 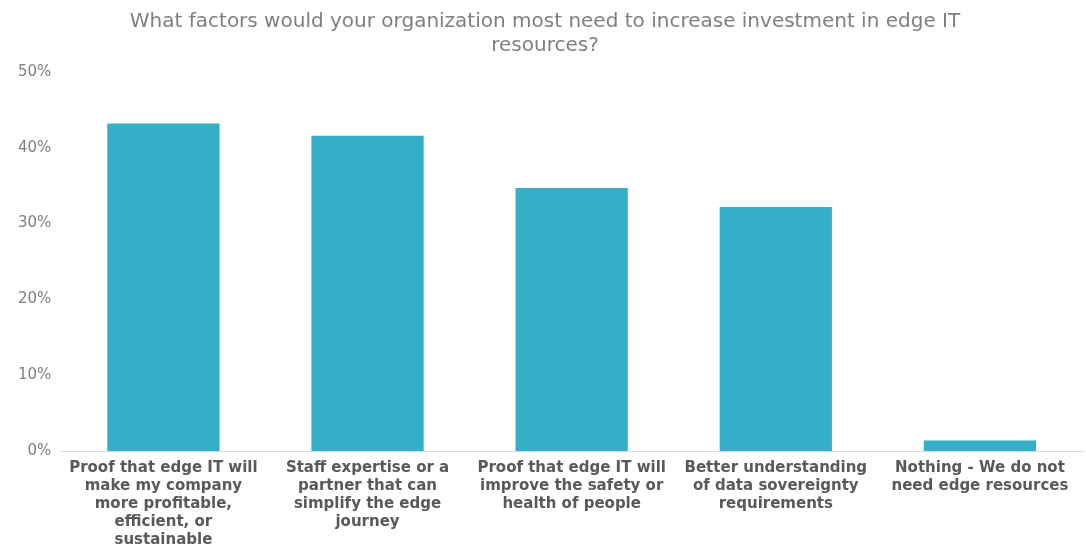 What do you see at coordinates (571, 484) in the screenshot?
I see `x-tick-label: Proof that edge IT will improve the safety or health of people` at bounding box center [571, 484].